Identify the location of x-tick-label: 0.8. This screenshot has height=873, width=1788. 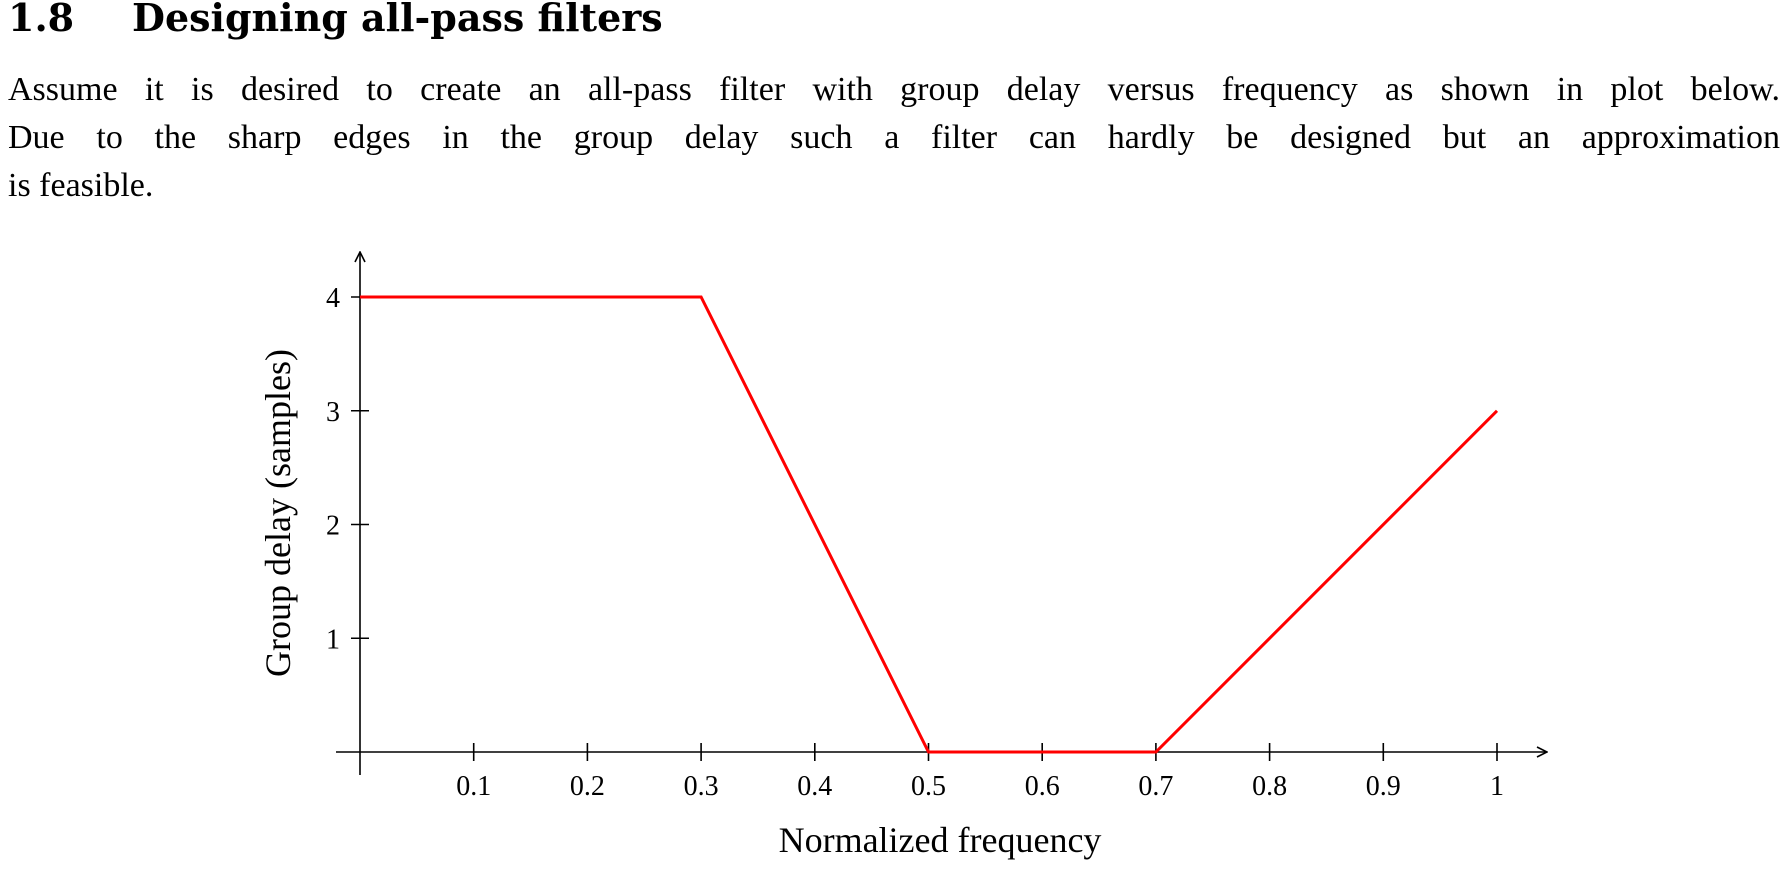
(1269, 786).